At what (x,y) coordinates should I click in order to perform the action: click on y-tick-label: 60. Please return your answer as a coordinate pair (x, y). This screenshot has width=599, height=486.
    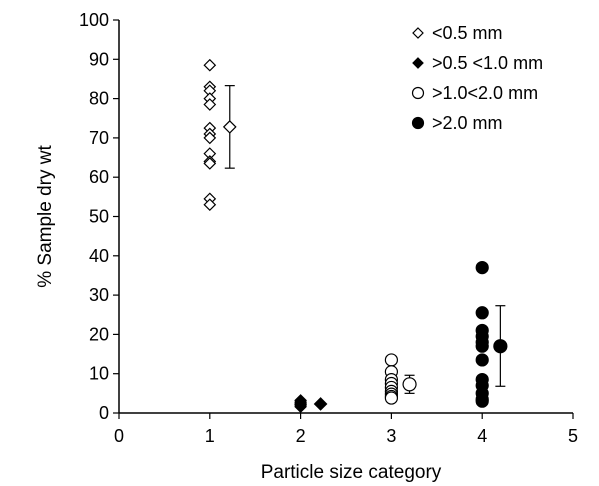
    Looking at the image, I should click on (99, 177).